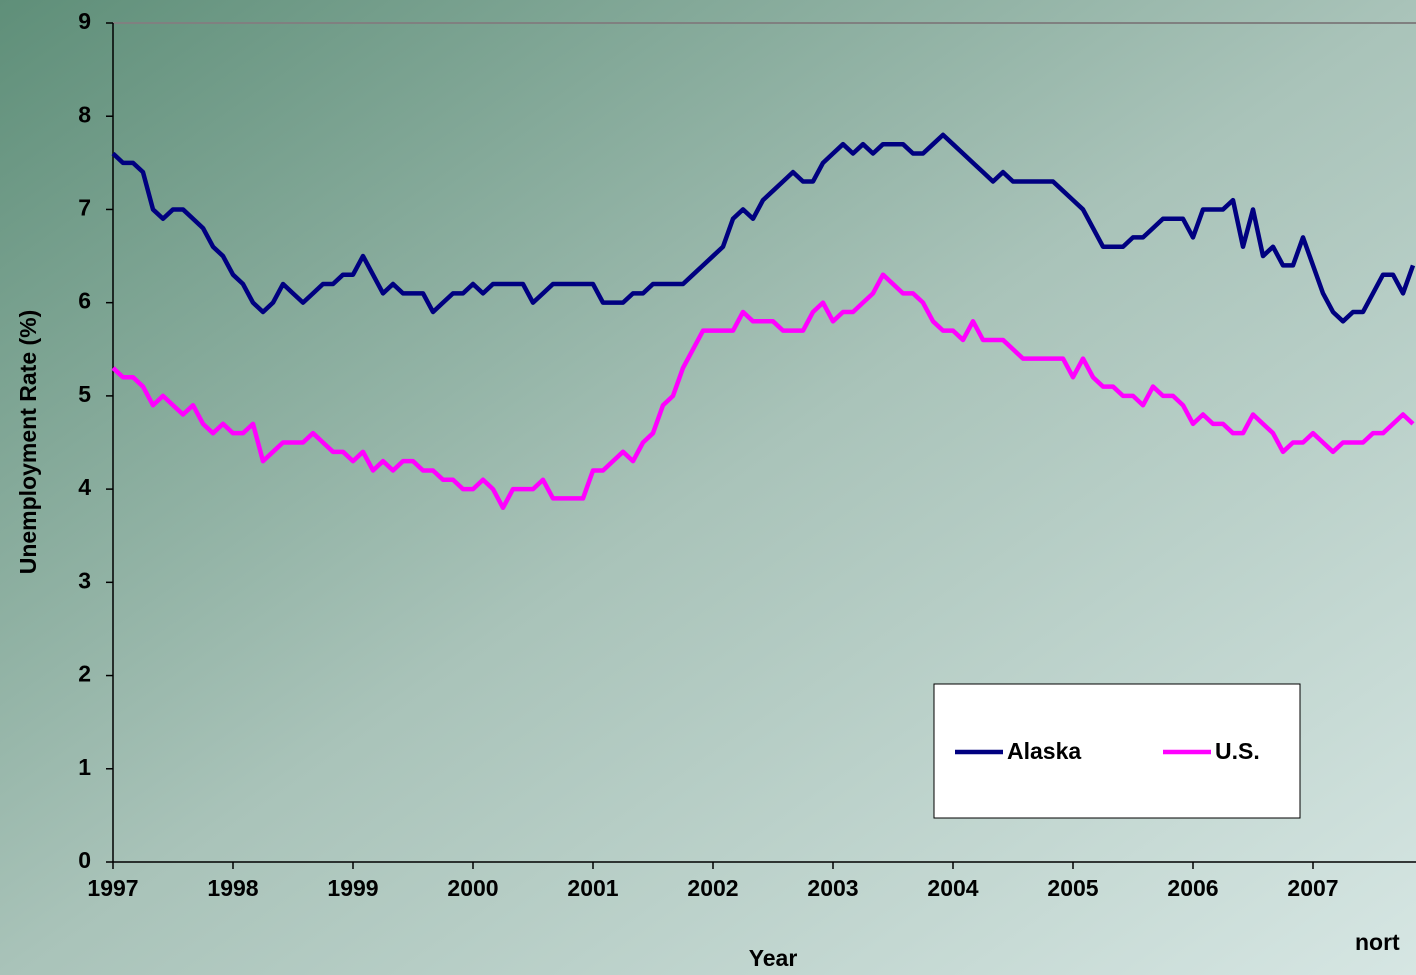  I want to click on legend-label: Alaska, so click(1044, 751).